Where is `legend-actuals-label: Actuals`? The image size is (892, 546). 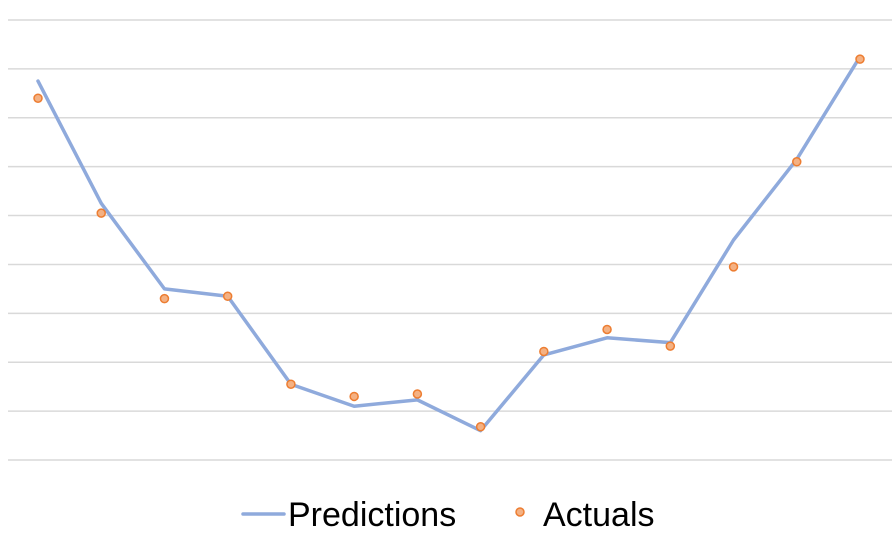 legend-actuals-label: Actuals is located at coordinates (599, 515).